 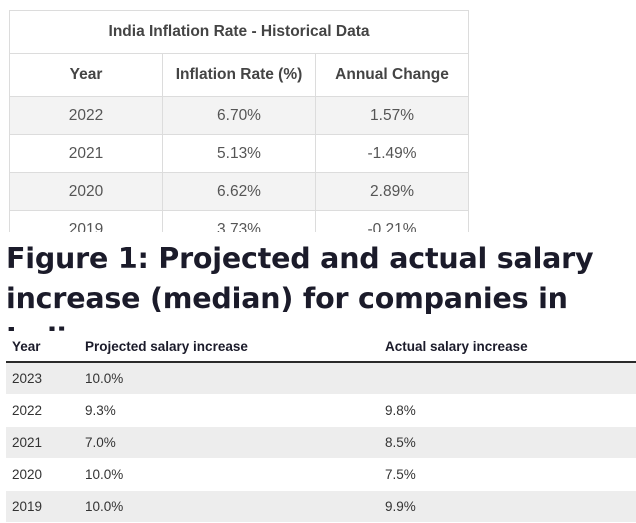 What do you see at coordinates (392, 115) in the screenshot?
I see `inflation-cell-change: 1.57%` at bounding box center [392, 115].